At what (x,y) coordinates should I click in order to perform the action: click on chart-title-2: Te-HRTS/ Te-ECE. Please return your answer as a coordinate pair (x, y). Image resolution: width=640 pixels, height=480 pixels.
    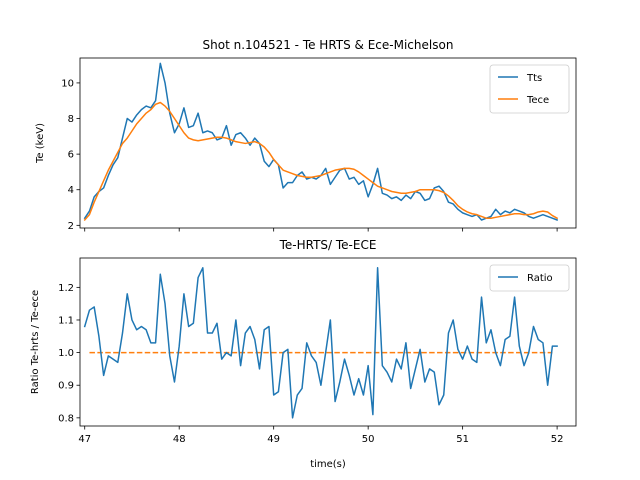
    Looking at the image, I should click on (328, 245).